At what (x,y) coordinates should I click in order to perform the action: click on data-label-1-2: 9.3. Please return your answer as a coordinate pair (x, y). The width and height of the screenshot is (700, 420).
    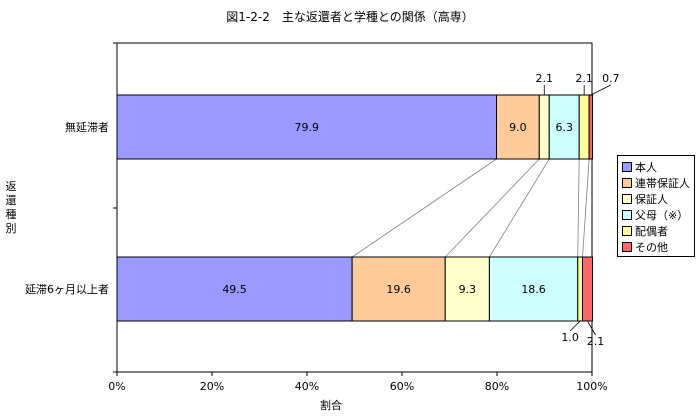
    Looking at the image, I should click on (468, 289).